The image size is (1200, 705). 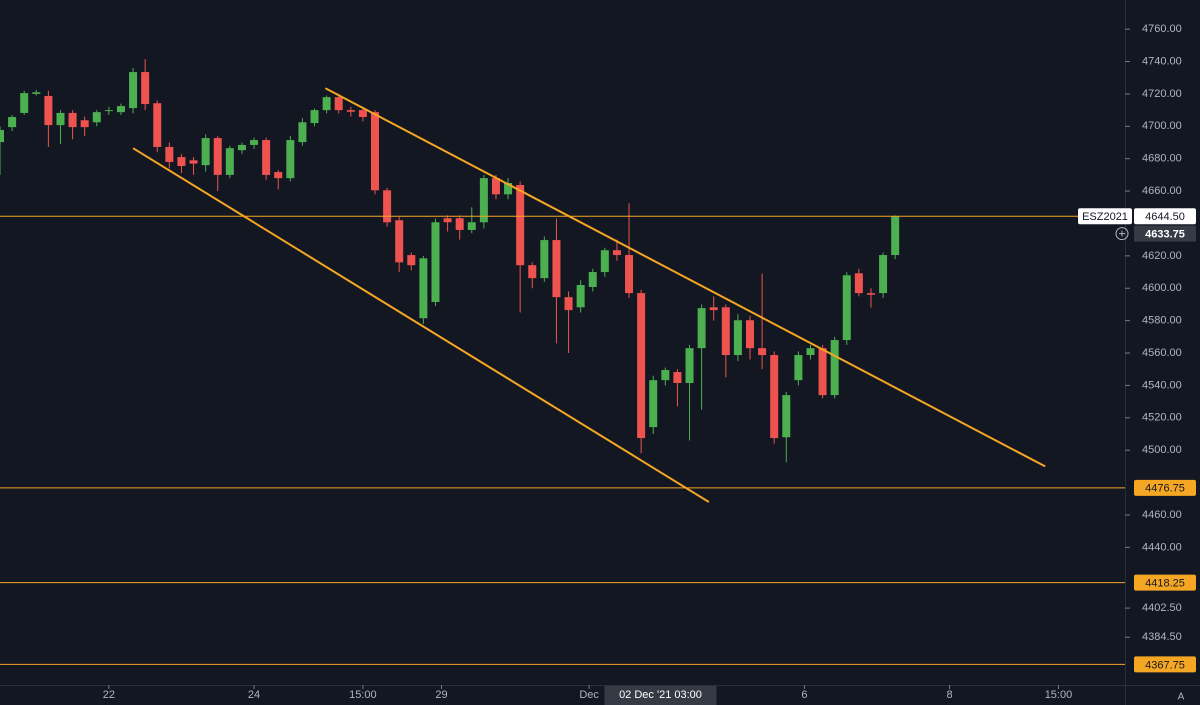 I want to click on price-level-label: 4367.75, so click(x=1165, y=665).